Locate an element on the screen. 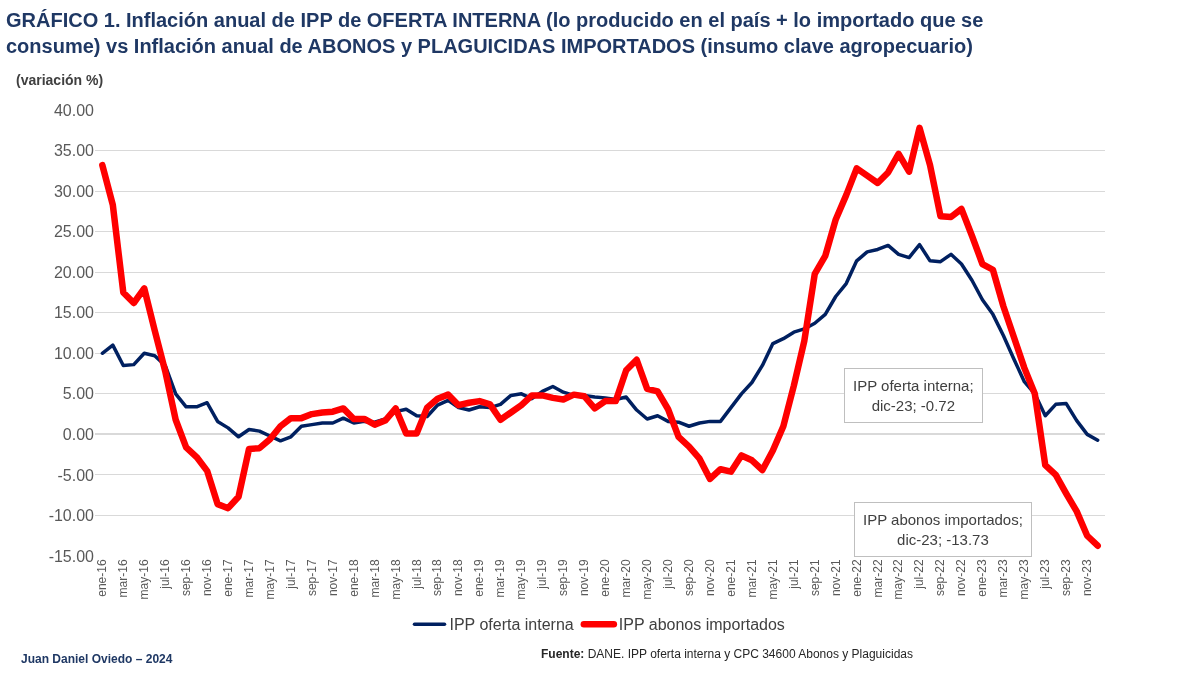  text: Juan Daniel Oviedo – 2024 is located at coordinates (97, 659).